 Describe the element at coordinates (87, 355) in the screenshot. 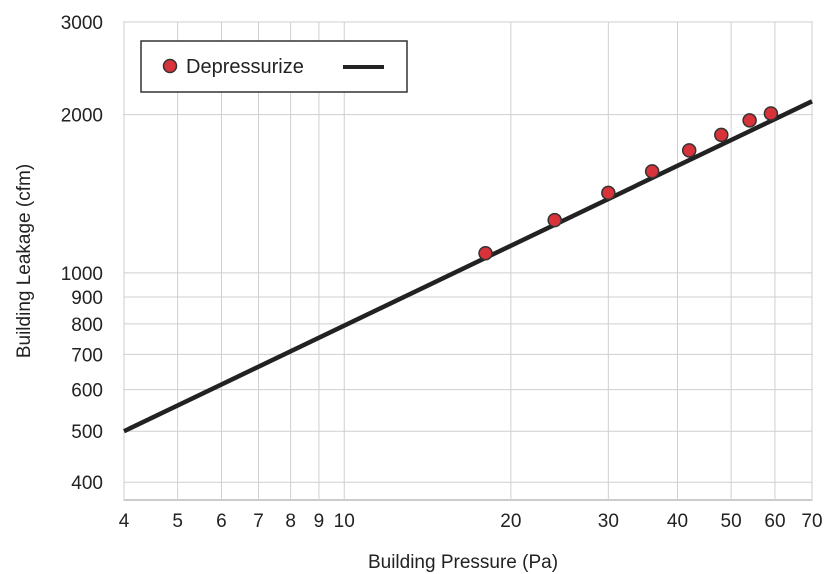

I see `y-tick-label: 700` at that location.